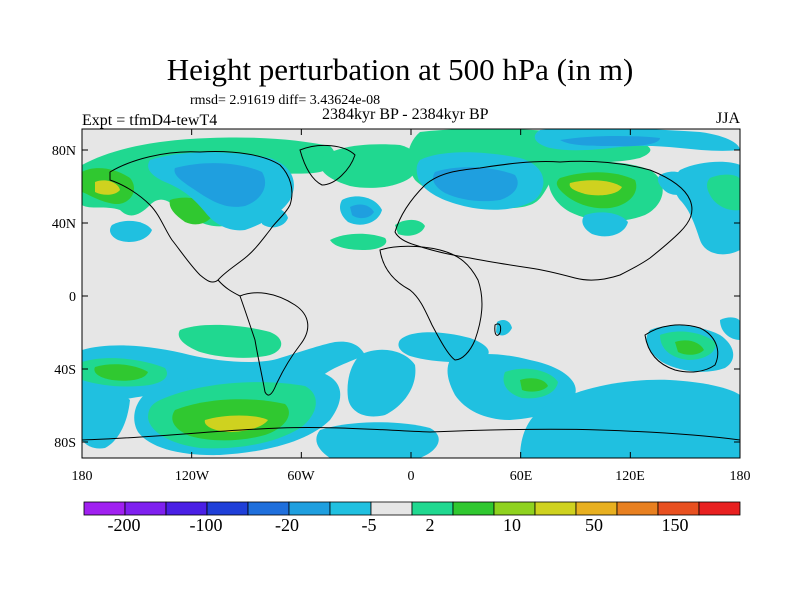  What do you see at coordinates (405, 114) in the screenshot?
I see `time-period-label: 2384kyr BP - 2384kyr BP` at bounding box center [405, 114].